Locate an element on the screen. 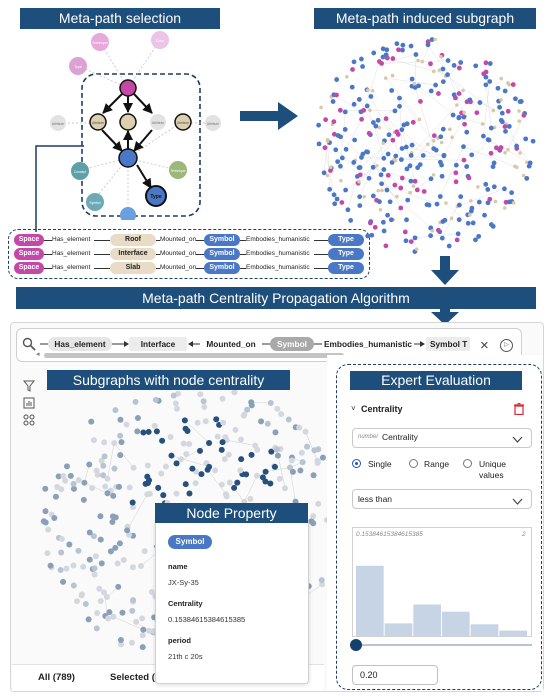 This screenshot has height=696, width=550. mode-unique-radio is located at coordinates (467, 463).